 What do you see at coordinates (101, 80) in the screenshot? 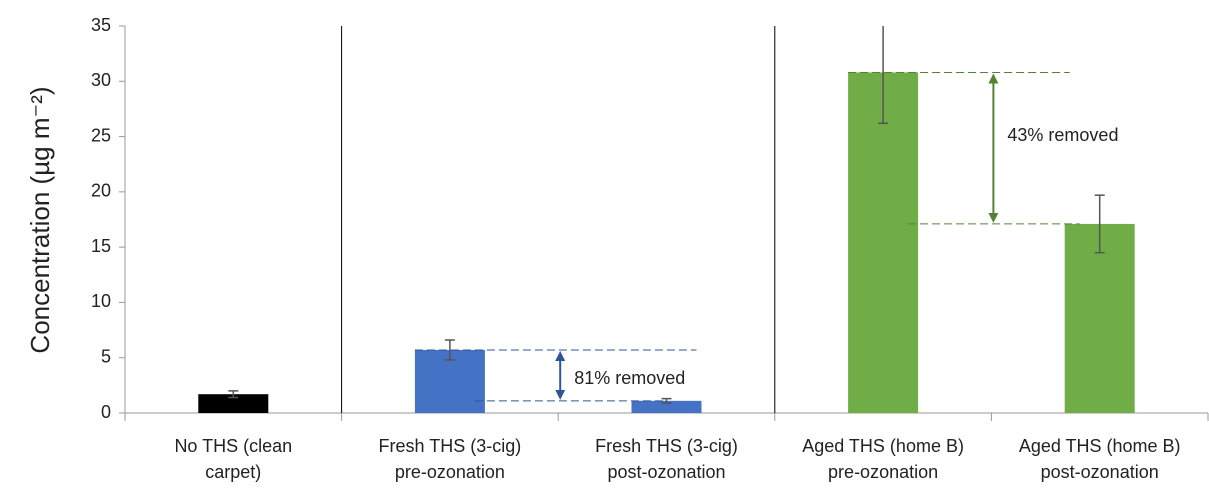
I see `y-tick-label: 30` at bounding box center [101, 80].